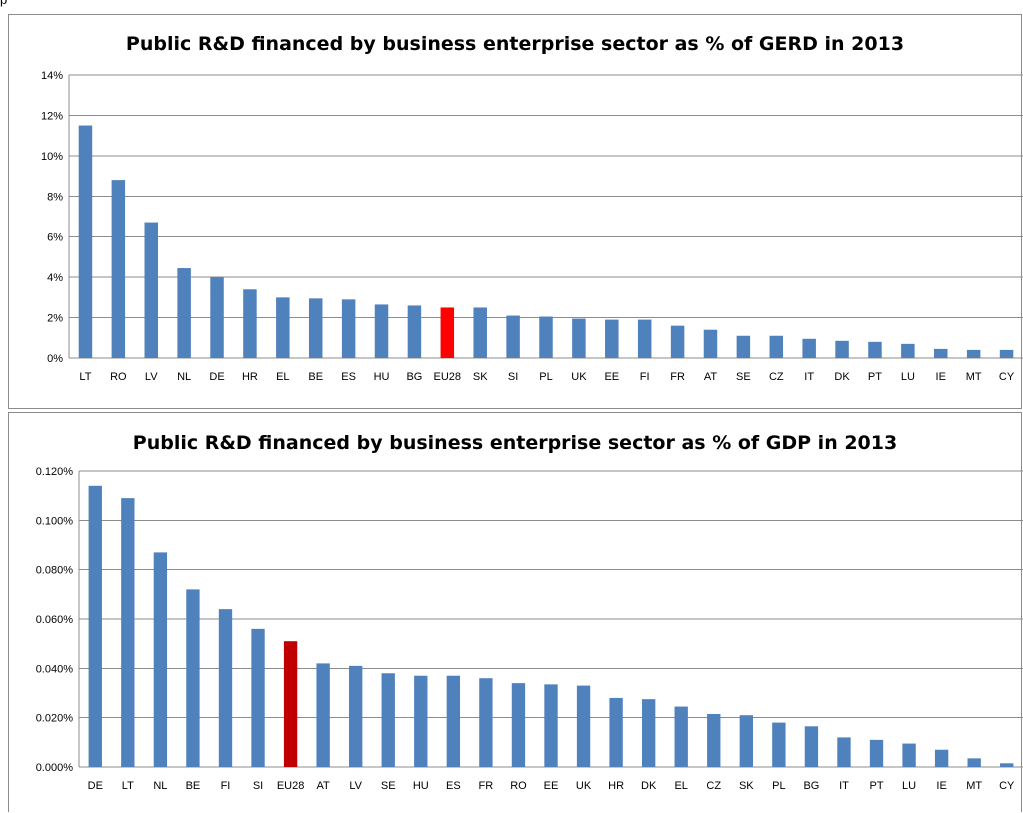 The width and height of the screenshot is (1023, 813). I want to click on bar-bg, so click(414, 331).